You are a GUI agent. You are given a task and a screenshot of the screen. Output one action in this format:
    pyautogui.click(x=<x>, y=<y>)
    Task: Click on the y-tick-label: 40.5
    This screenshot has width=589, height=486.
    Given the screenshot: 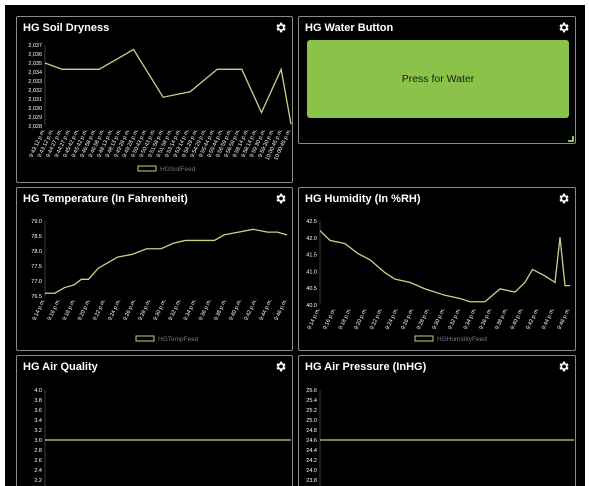 What is the action you would take?
    pyautogui.click(x=311, y=289)
    